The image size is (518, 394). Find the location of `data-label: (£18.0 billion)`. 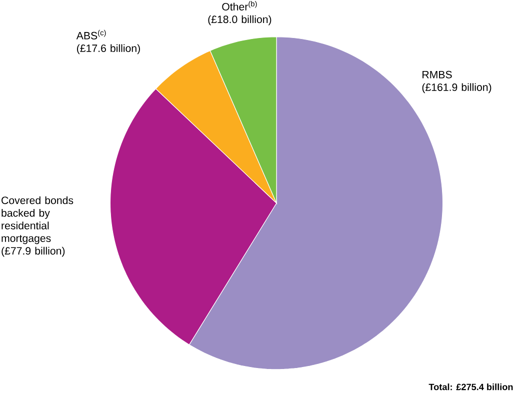

data-label: (£18.0 billion) is located at coordinates (240, 21).